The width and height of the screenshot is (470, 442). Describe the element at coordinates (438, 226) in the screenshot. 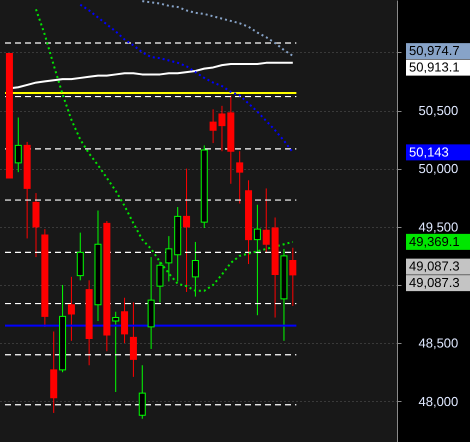

I see `y-tick-label: 49,500` at that location.